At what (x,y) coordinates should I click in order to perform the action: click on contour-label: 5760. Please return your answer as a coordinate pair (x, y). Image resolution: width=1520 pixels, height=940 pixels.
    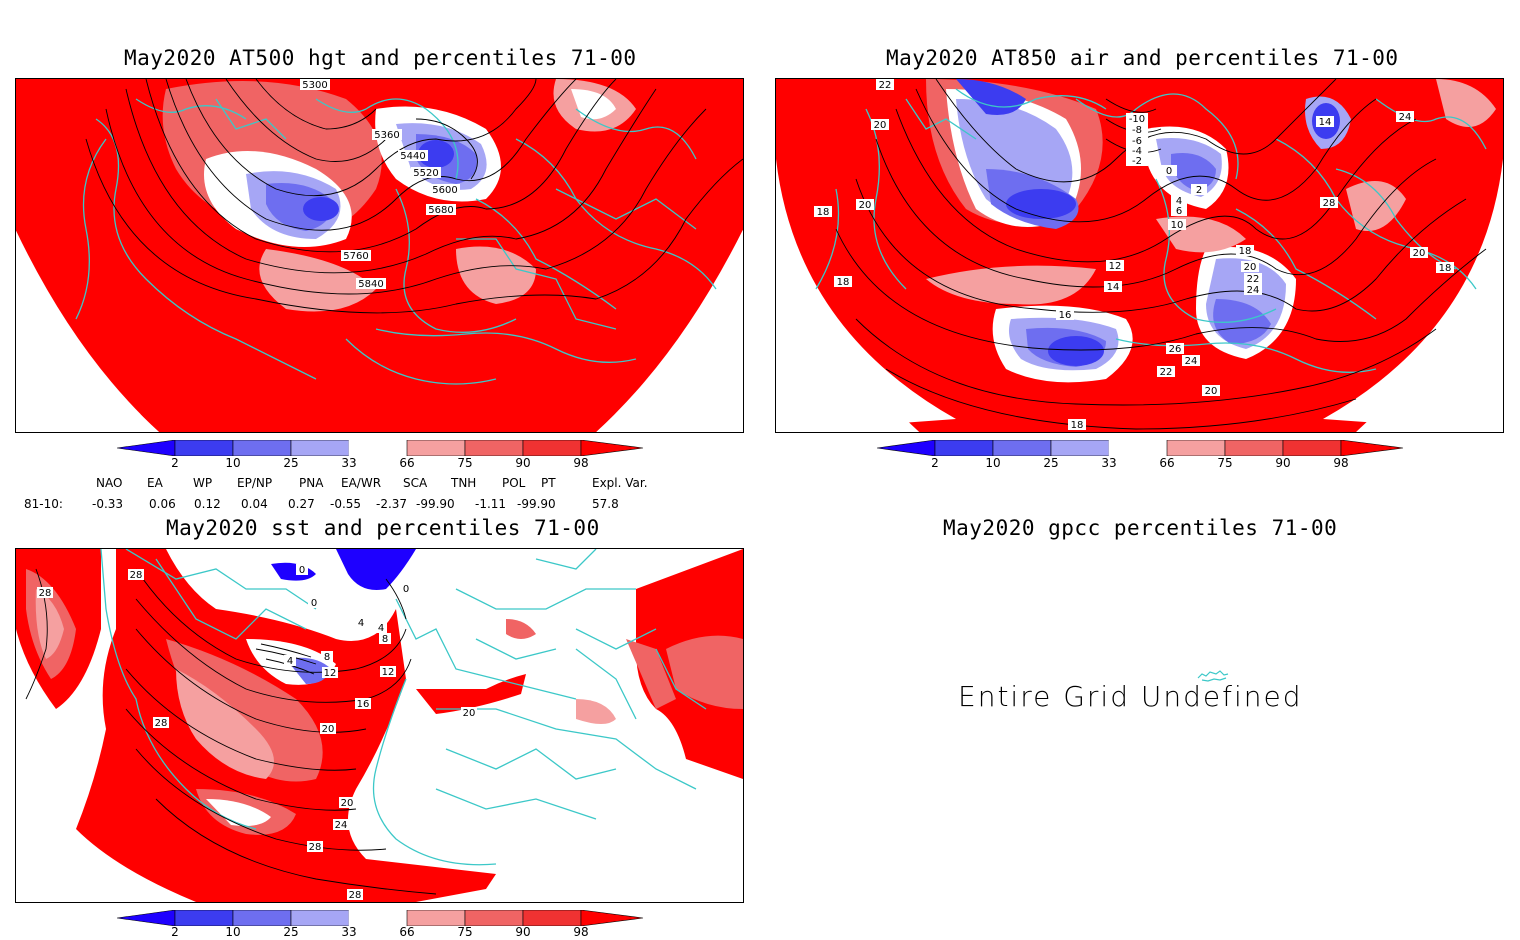
    Looking at the image, I should click on (356, 256).